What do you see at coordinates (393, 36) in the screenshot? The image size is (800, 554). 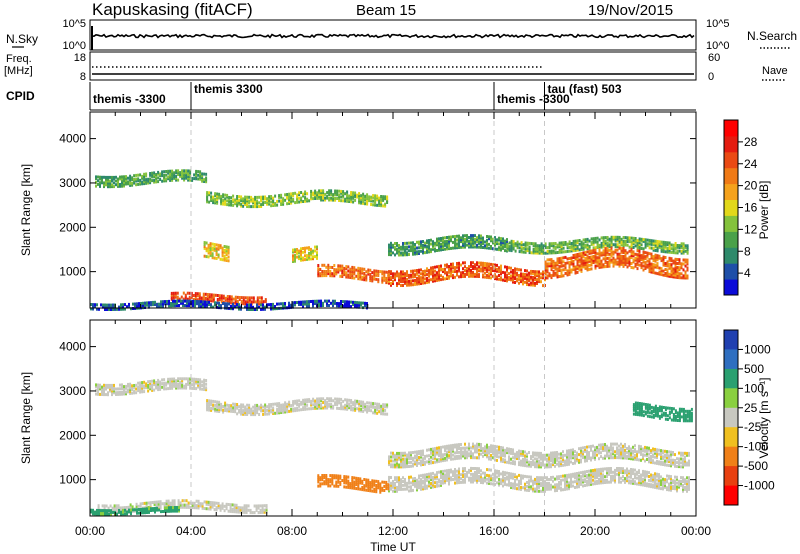 I see `noise-trace` at bounding box center [393, 36].